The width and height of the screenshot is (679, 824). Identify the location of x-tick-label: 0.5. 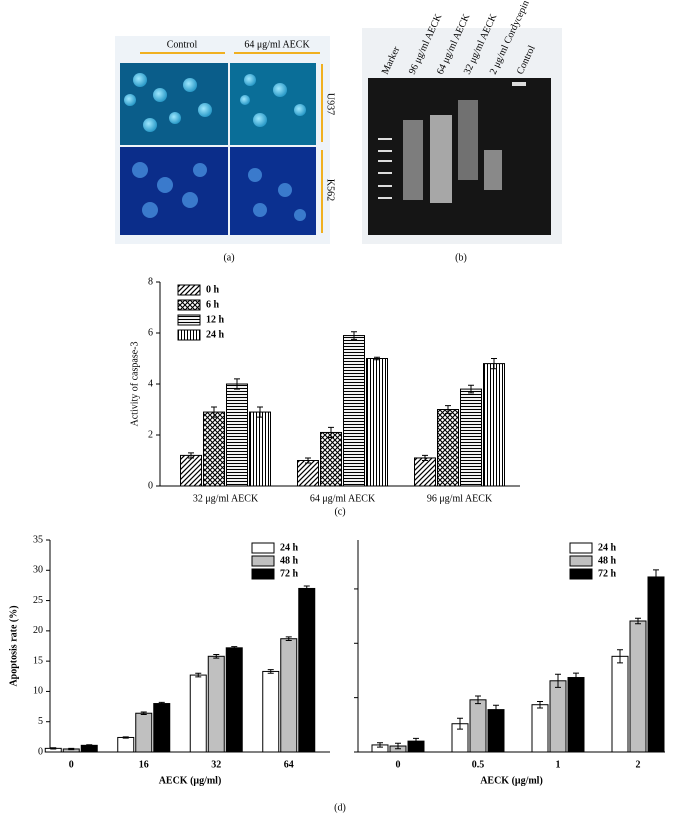
(478, 764).